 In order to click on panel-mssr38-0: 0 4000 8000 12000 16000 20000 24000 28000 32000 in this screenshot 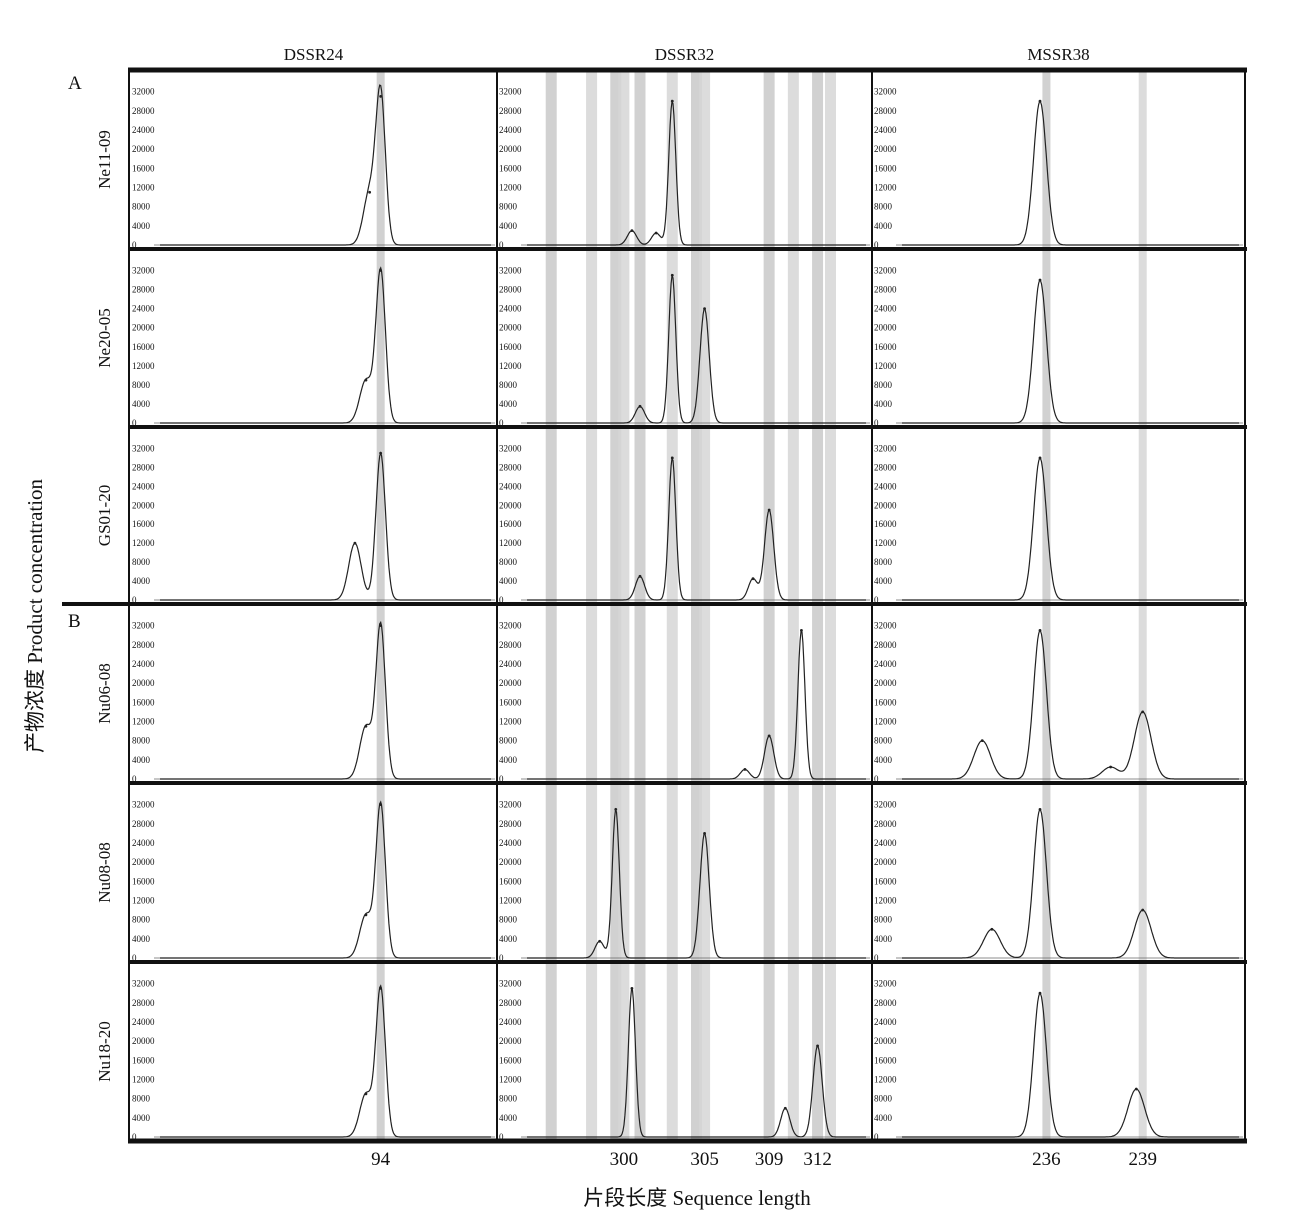, I will do `click(1058, 161)`.